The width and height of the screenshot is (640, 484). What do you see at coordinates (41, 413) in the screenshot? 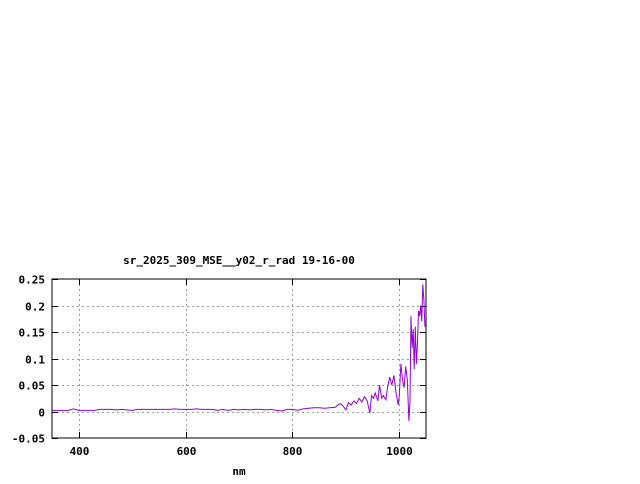
I see `y-tick-label: 0` at bounding box center [41, 413].